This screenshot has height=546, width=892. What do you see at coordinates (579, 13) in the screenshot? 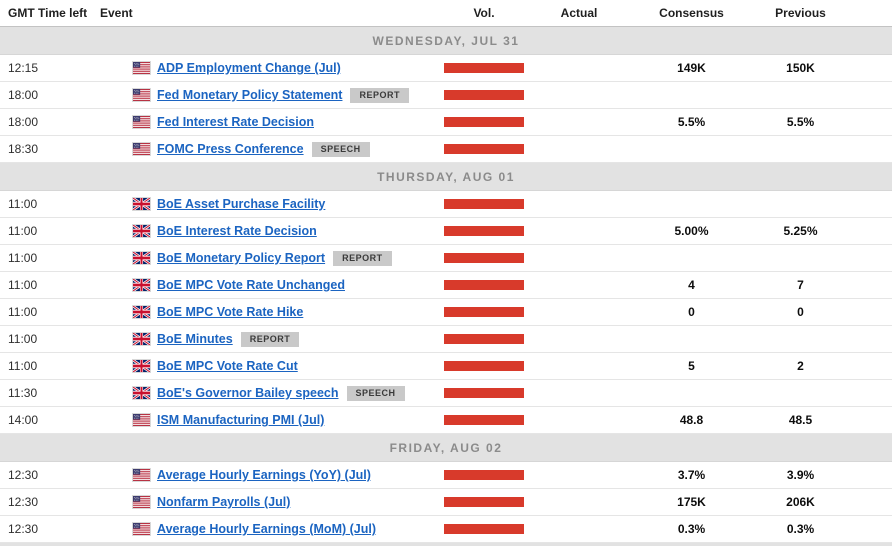
I see `column-header-actual: Actual` at bounding box center [579, 13].